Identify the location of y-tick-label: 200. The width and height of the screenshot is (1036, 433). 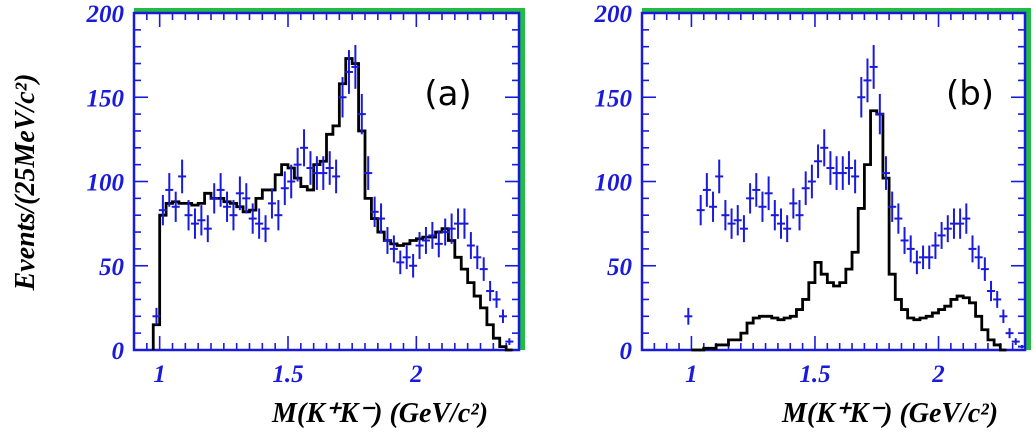
(613, 14).